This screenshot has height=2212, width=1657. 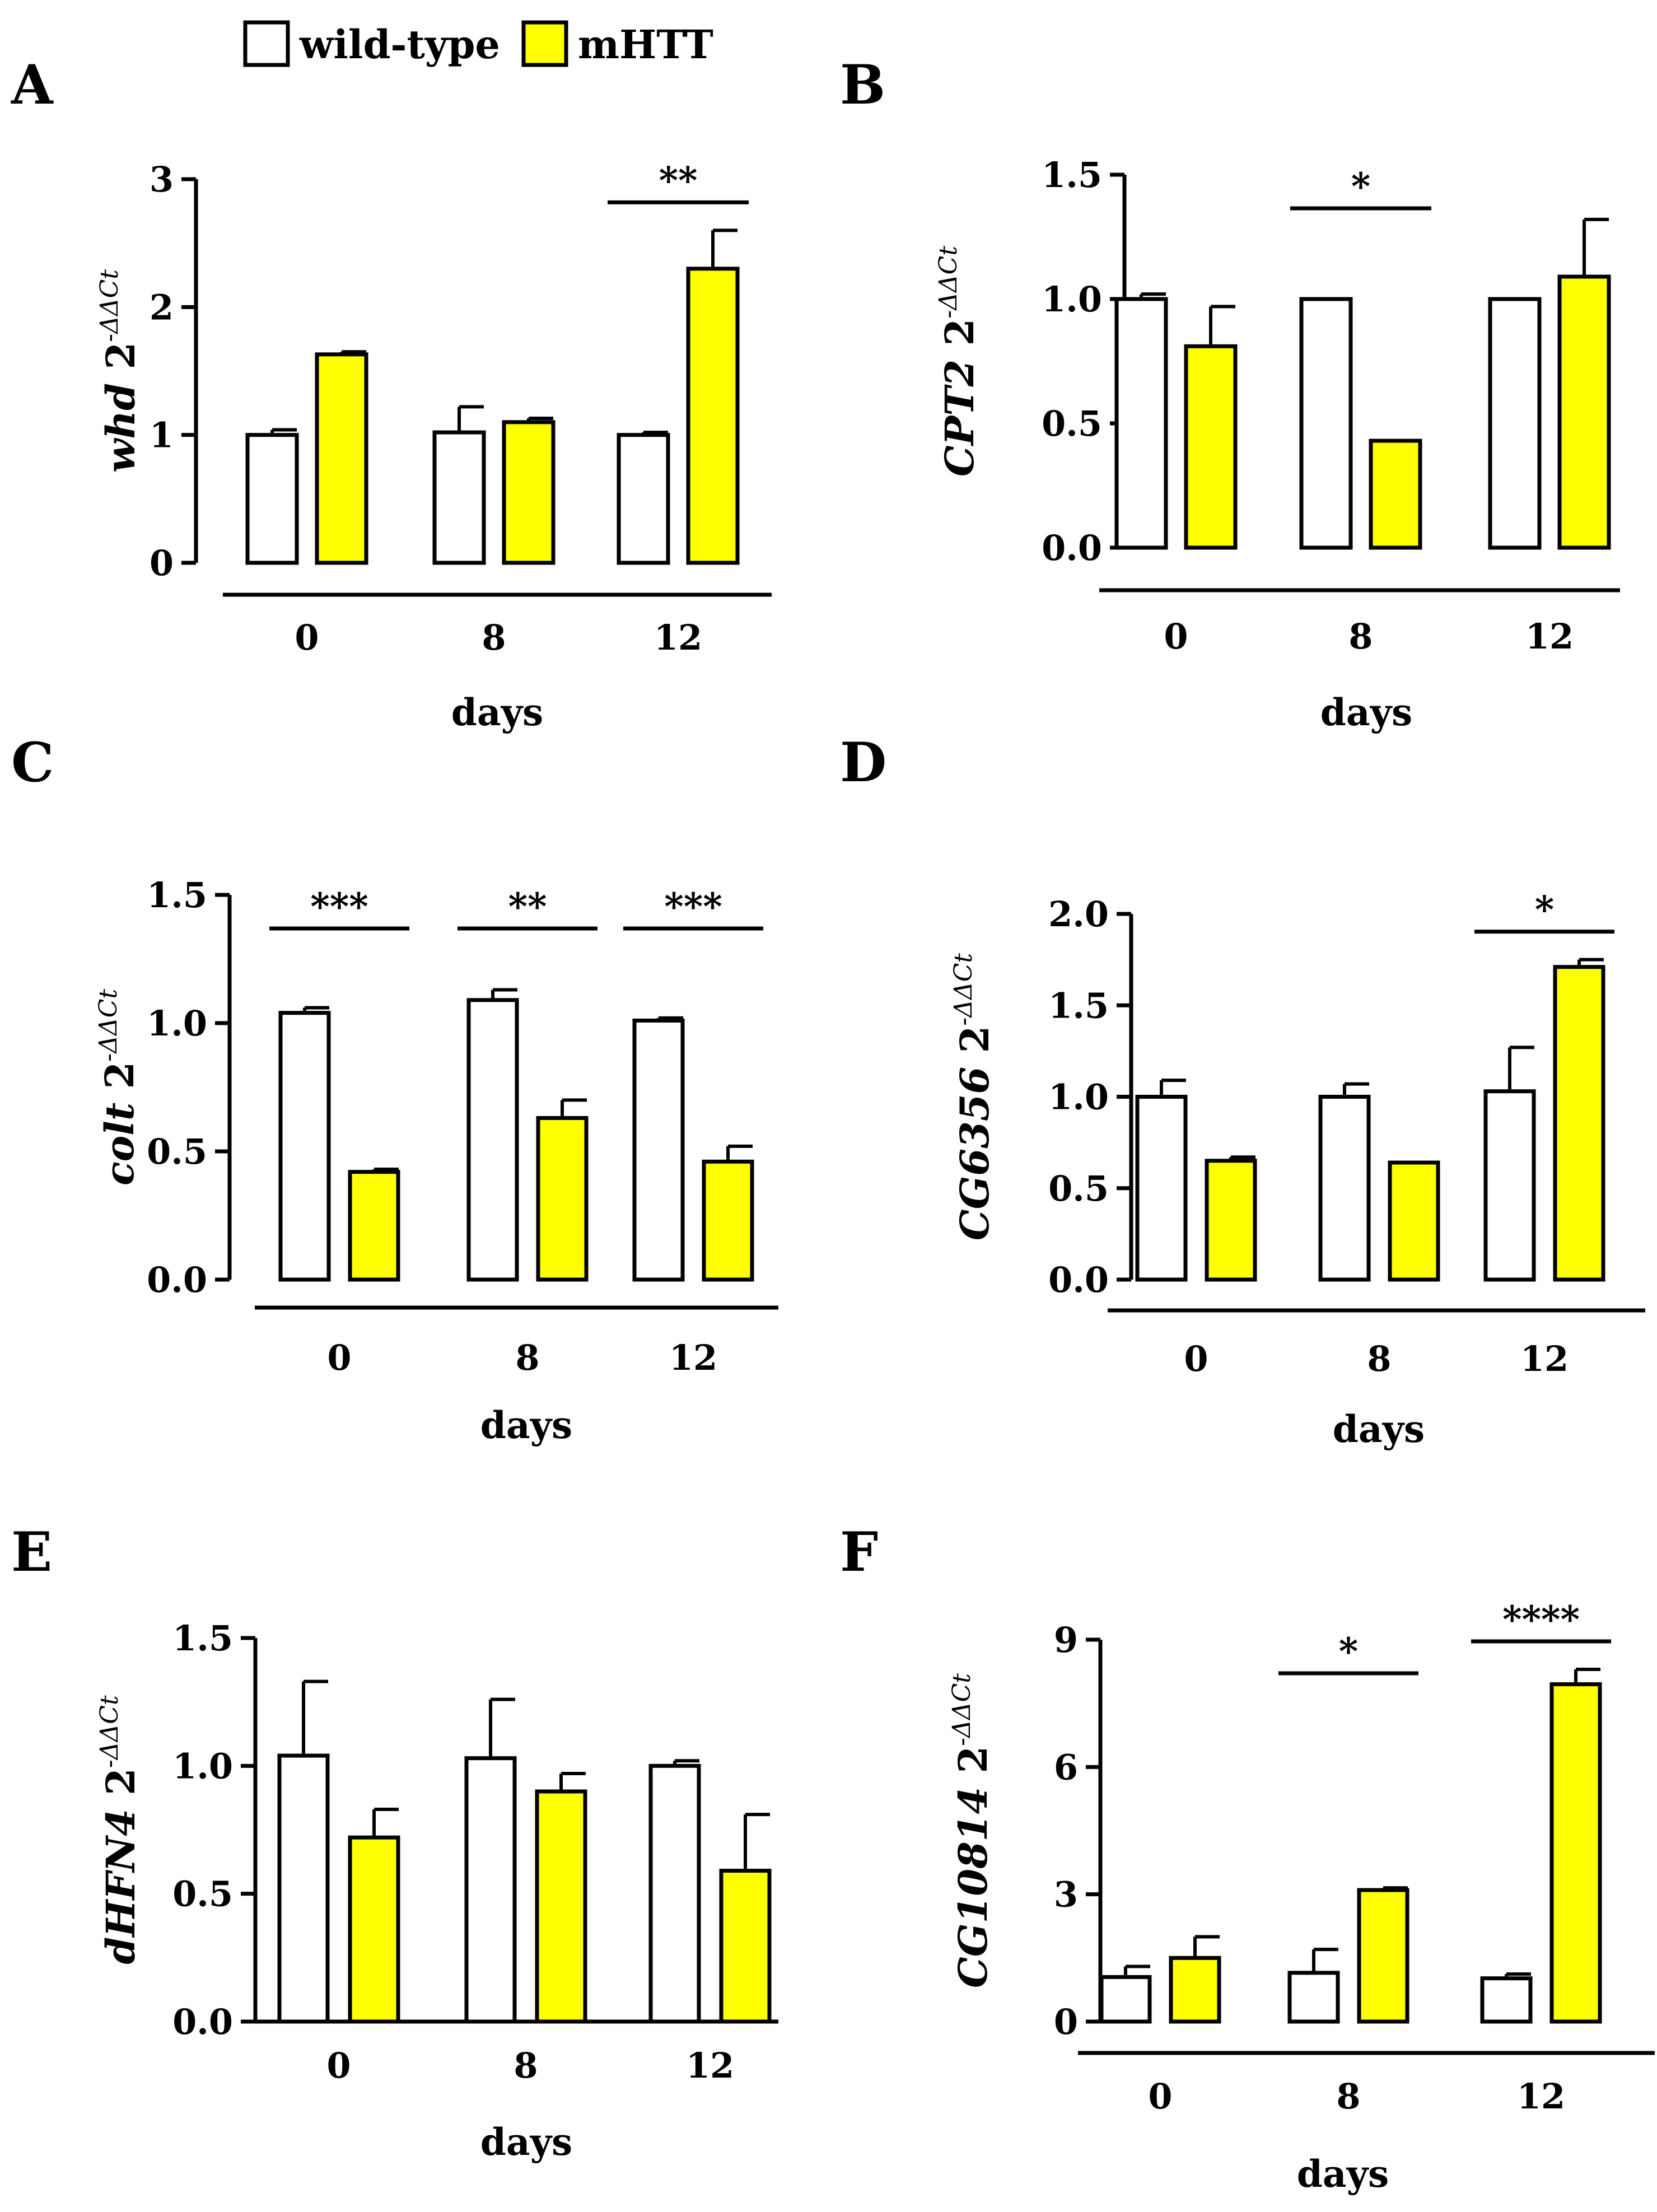 I want to click on legend-label: wild-type, so click(x=400, y=45).